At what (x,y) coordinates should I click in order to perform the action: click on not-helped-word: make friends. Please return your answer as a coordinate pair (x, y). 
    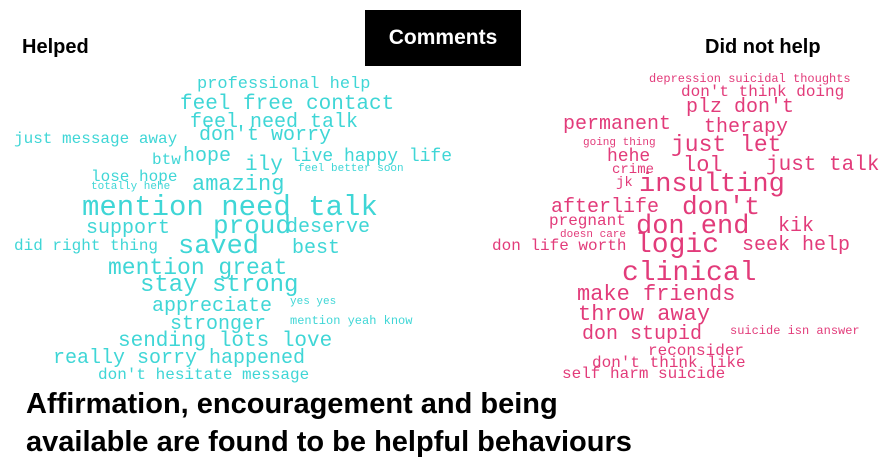
    Looking at the image, I should click on (656, 294).